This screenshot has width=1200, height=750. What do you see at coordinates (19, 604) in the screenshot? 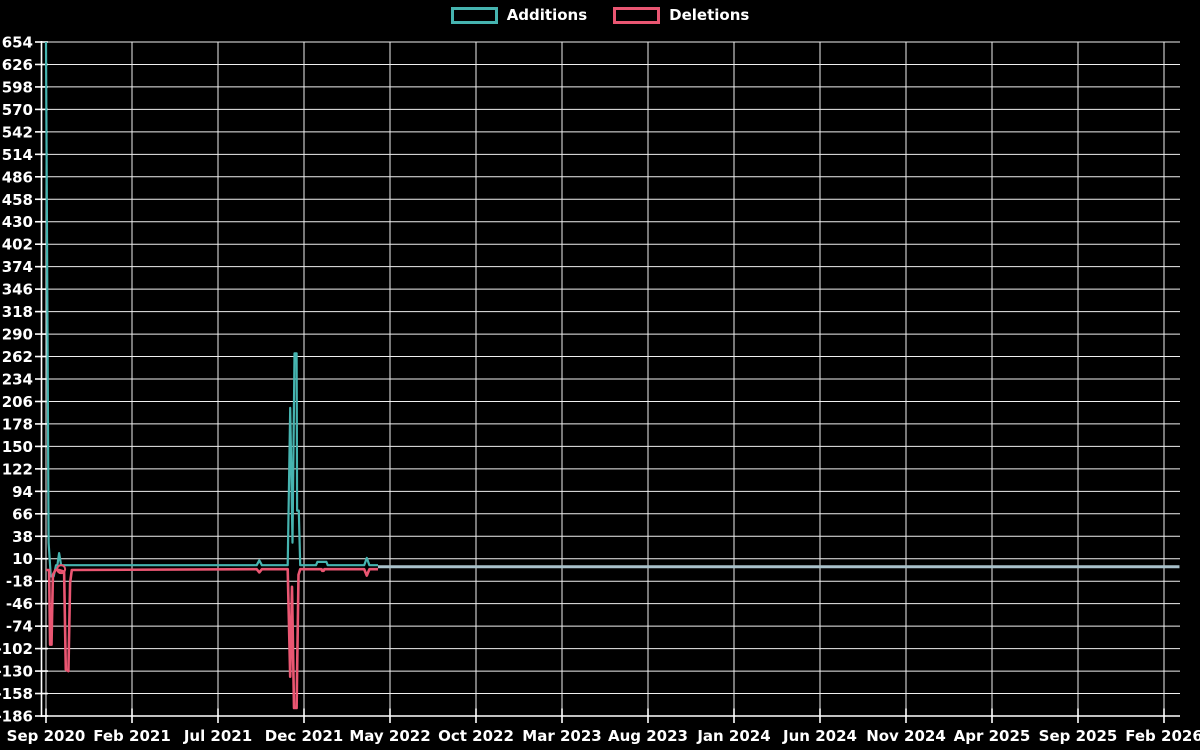
I see `y-tick-label: -46` at bounding box center [19, 604].